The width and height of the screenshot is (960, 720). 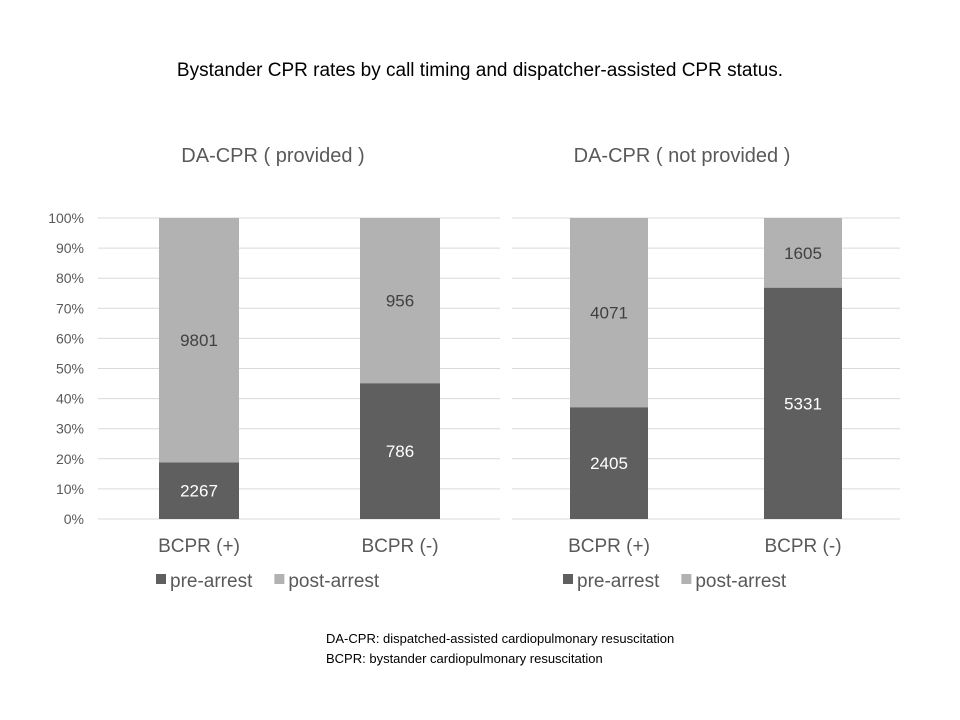 What do you see at coordinates (70, 489) in the screenshot?
I see `y-tick-label: 10%` at bounding box center [70, 489].